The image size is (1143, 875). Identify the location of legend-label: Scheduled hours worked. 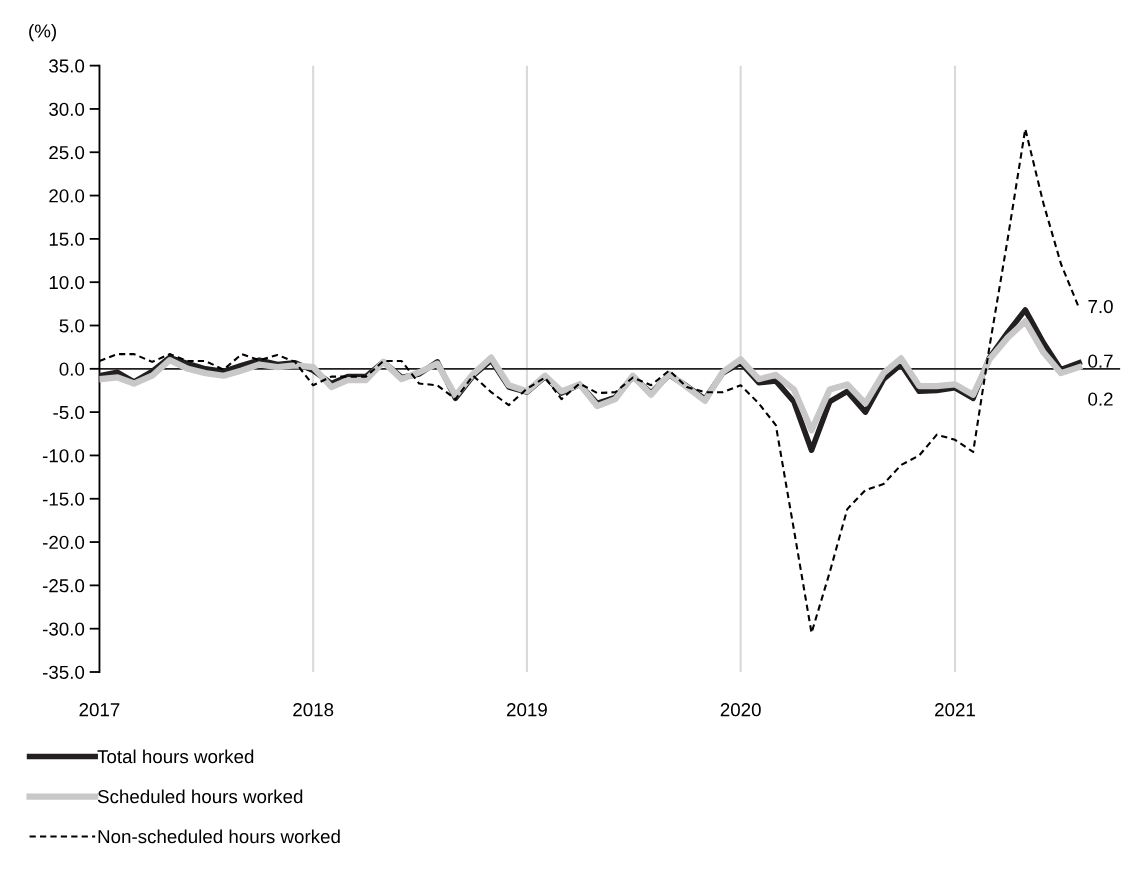
(200, 796).